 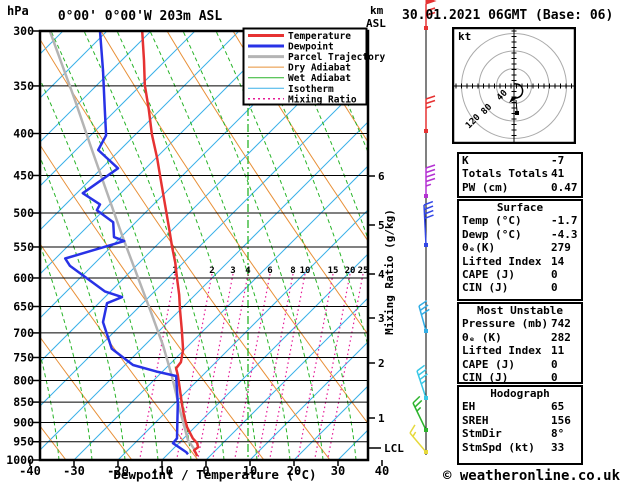 What do you see at coordinates (558, 407) in the screenshot?
I see `indices-row-value: 65` at bounding box center [558, 407].